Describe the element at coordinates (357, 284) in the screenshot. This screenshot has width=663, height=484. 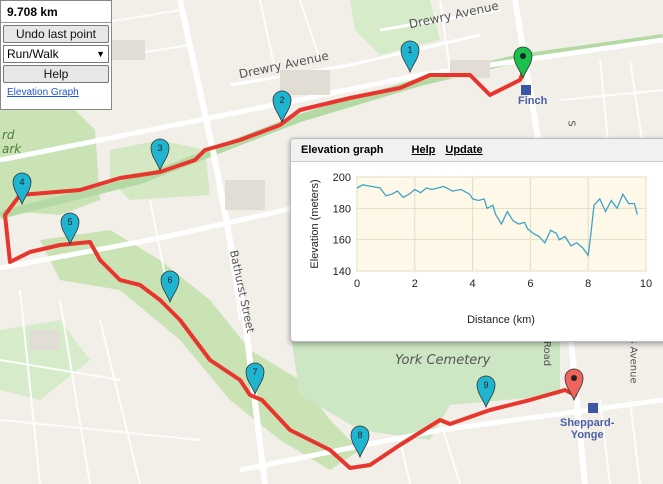
I see `x-tick-label: 0` at that location.